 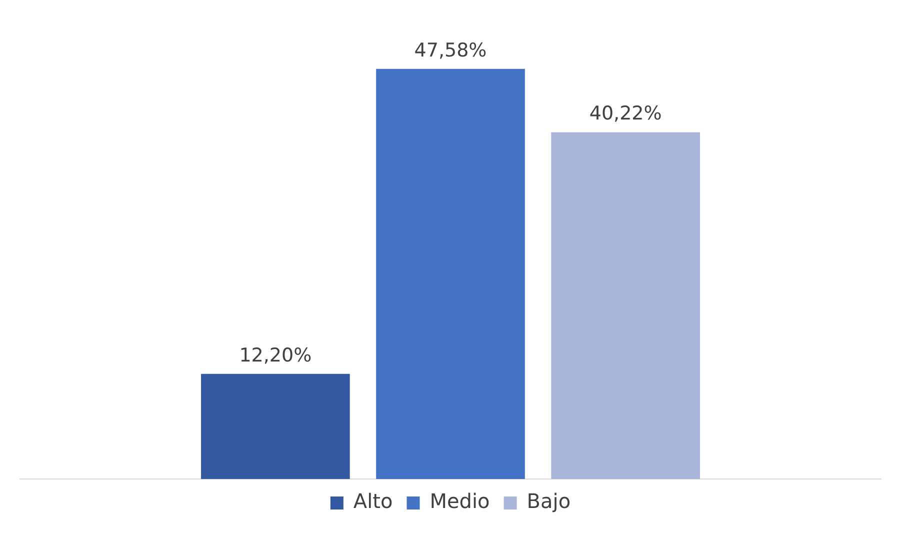 What do you see at coordinates (373, 501) in the screenshot?
I see `legend-label: Alto` at bounding box center [373, 501].